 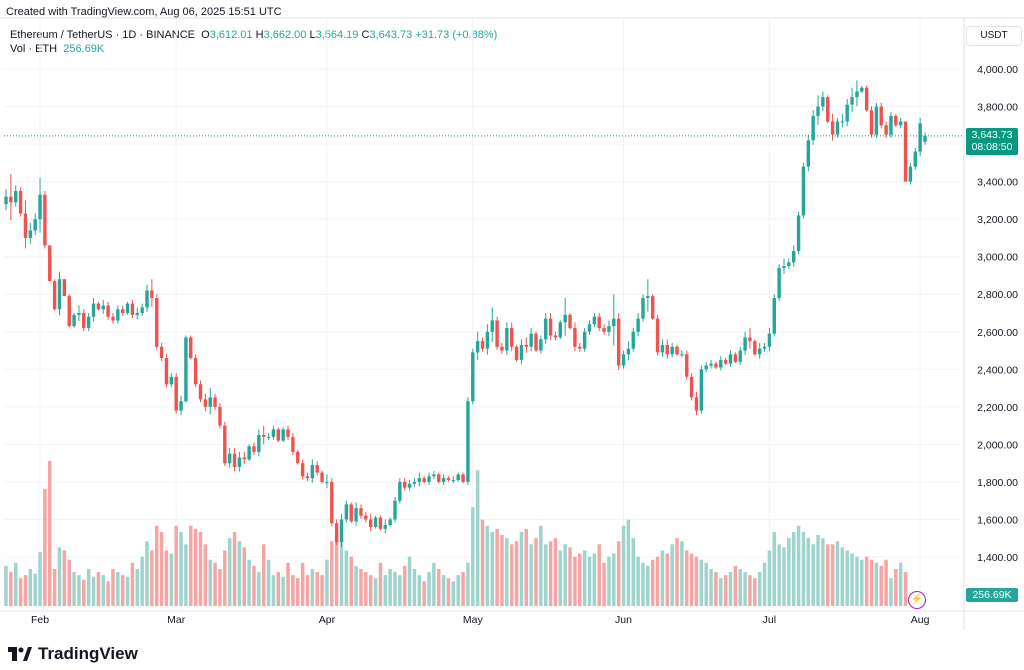 I want to click on change-value: +31.73 (+0.88%), so click(x=456, y=35).